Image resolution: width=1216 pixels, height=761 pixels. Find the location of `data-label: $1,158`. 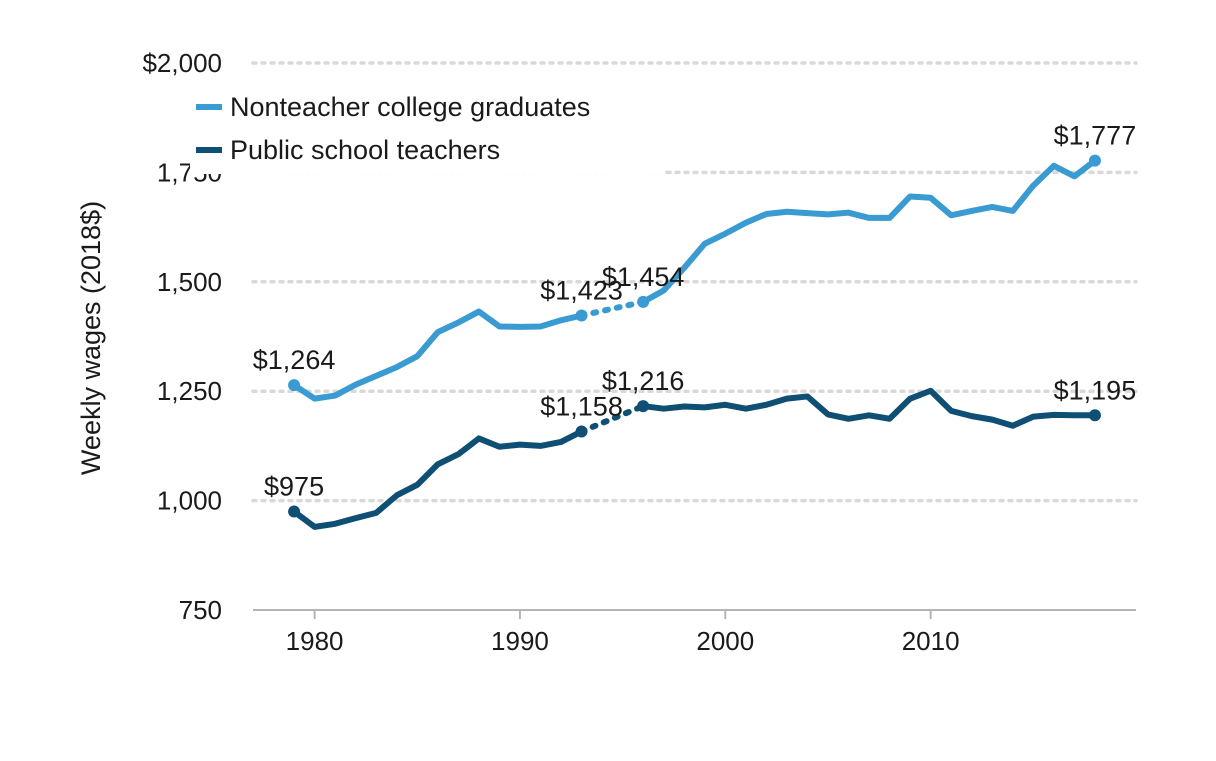

data-label: $1,158 is located at coordinates (581, 406).